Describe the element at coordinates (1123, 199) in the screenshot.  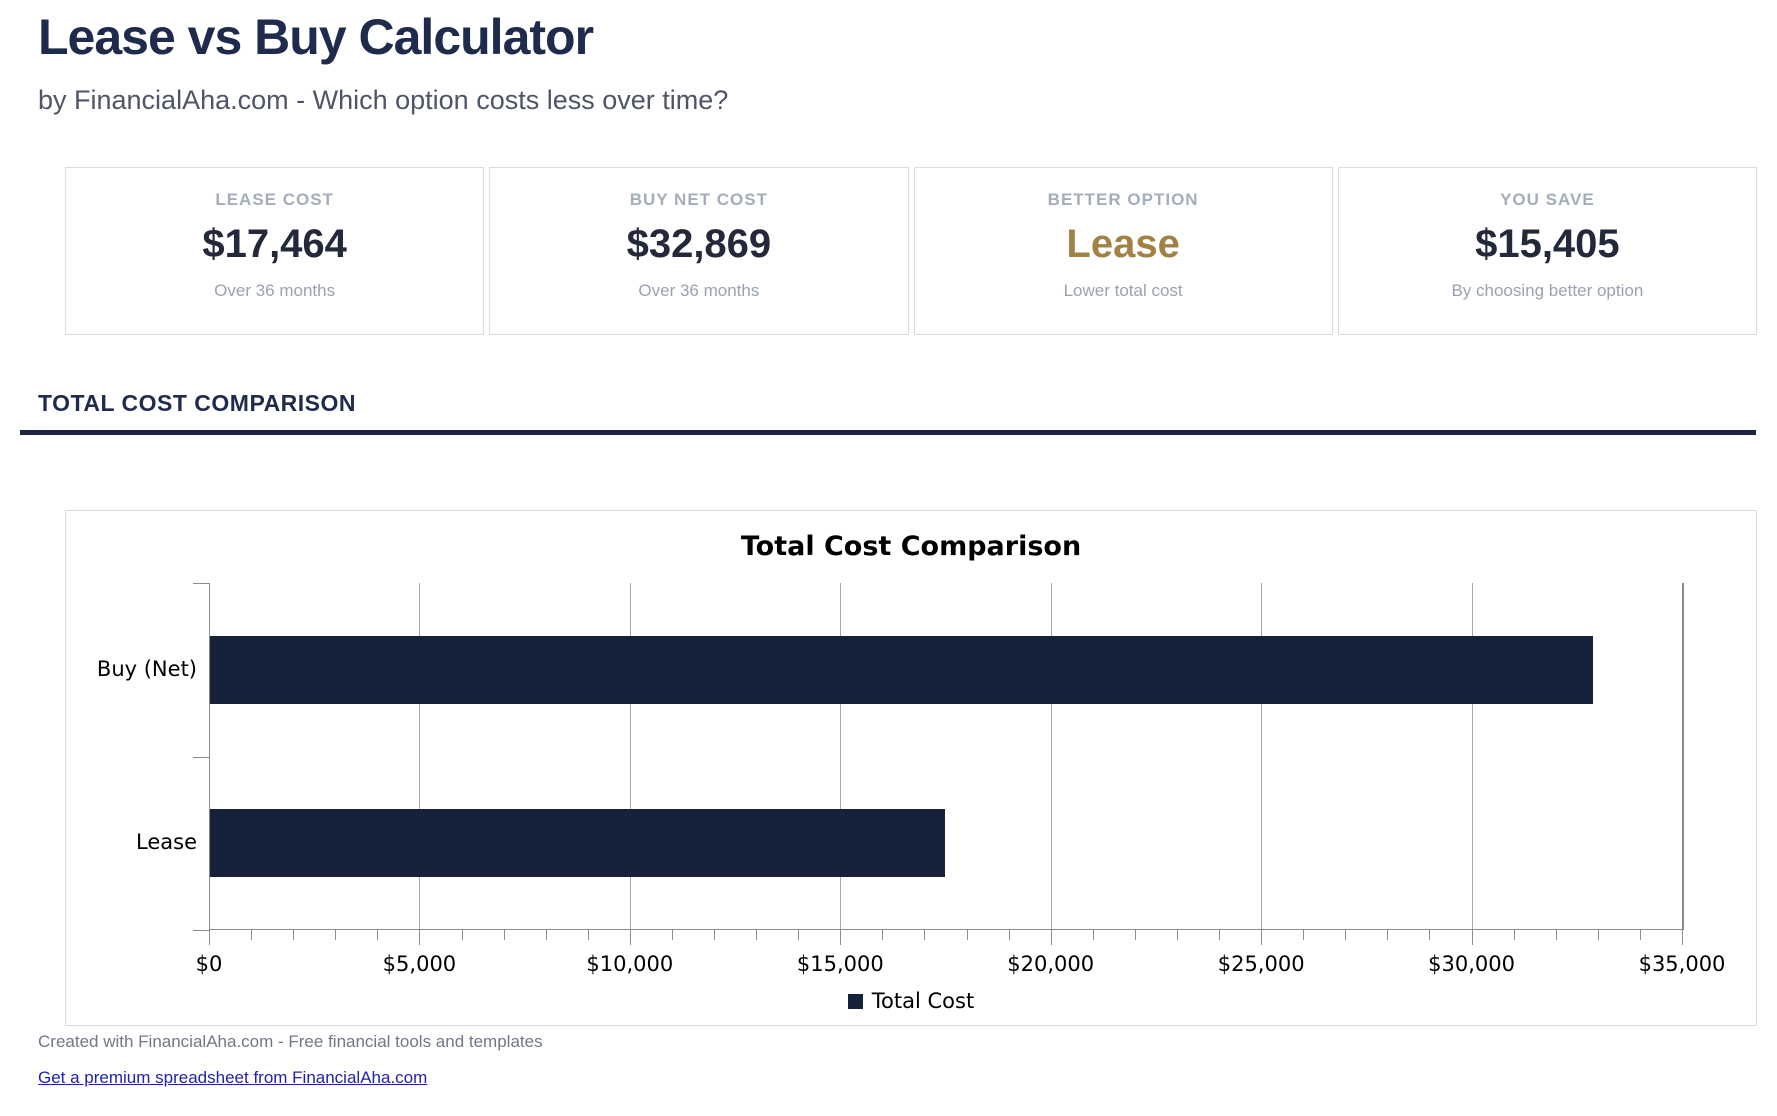
I see `card-label: BETTER OPTION` at that location.